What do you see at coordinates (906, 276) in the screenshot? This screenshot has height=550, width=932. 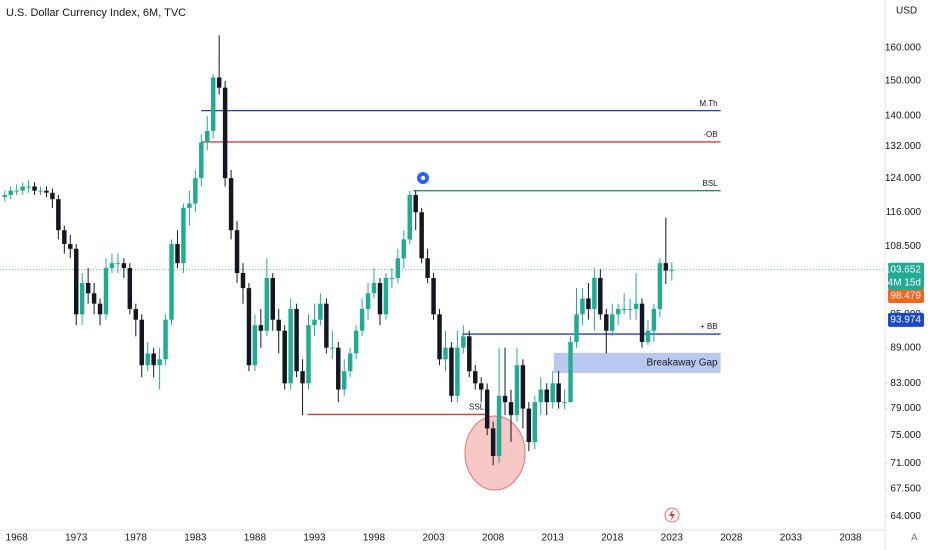 I see `last-price-marker` at bounding box center [906, 276].